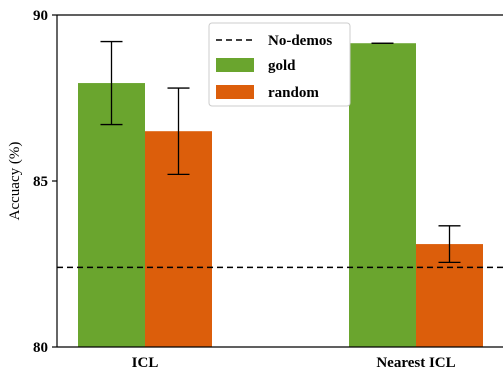 The image size is (503, 370). What do you see at coordinates (235, 65) in the screenshot?
I see `legend-swatch-gold` at bounding box center [235, 65].